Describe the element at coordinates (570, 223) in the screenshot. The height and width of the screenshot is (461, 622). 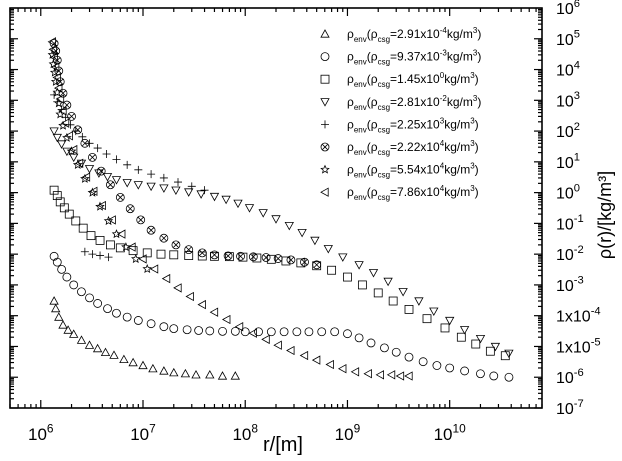
I see `y-tick-label: 10⁻¹` at that location.